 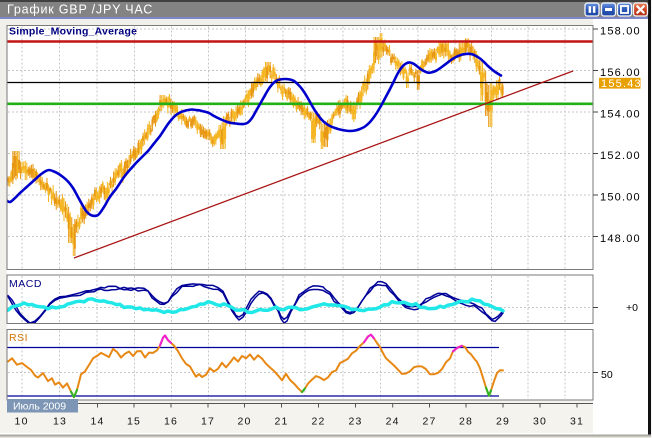 I want to click on svg-text: 31, so click(x=577, y=422).